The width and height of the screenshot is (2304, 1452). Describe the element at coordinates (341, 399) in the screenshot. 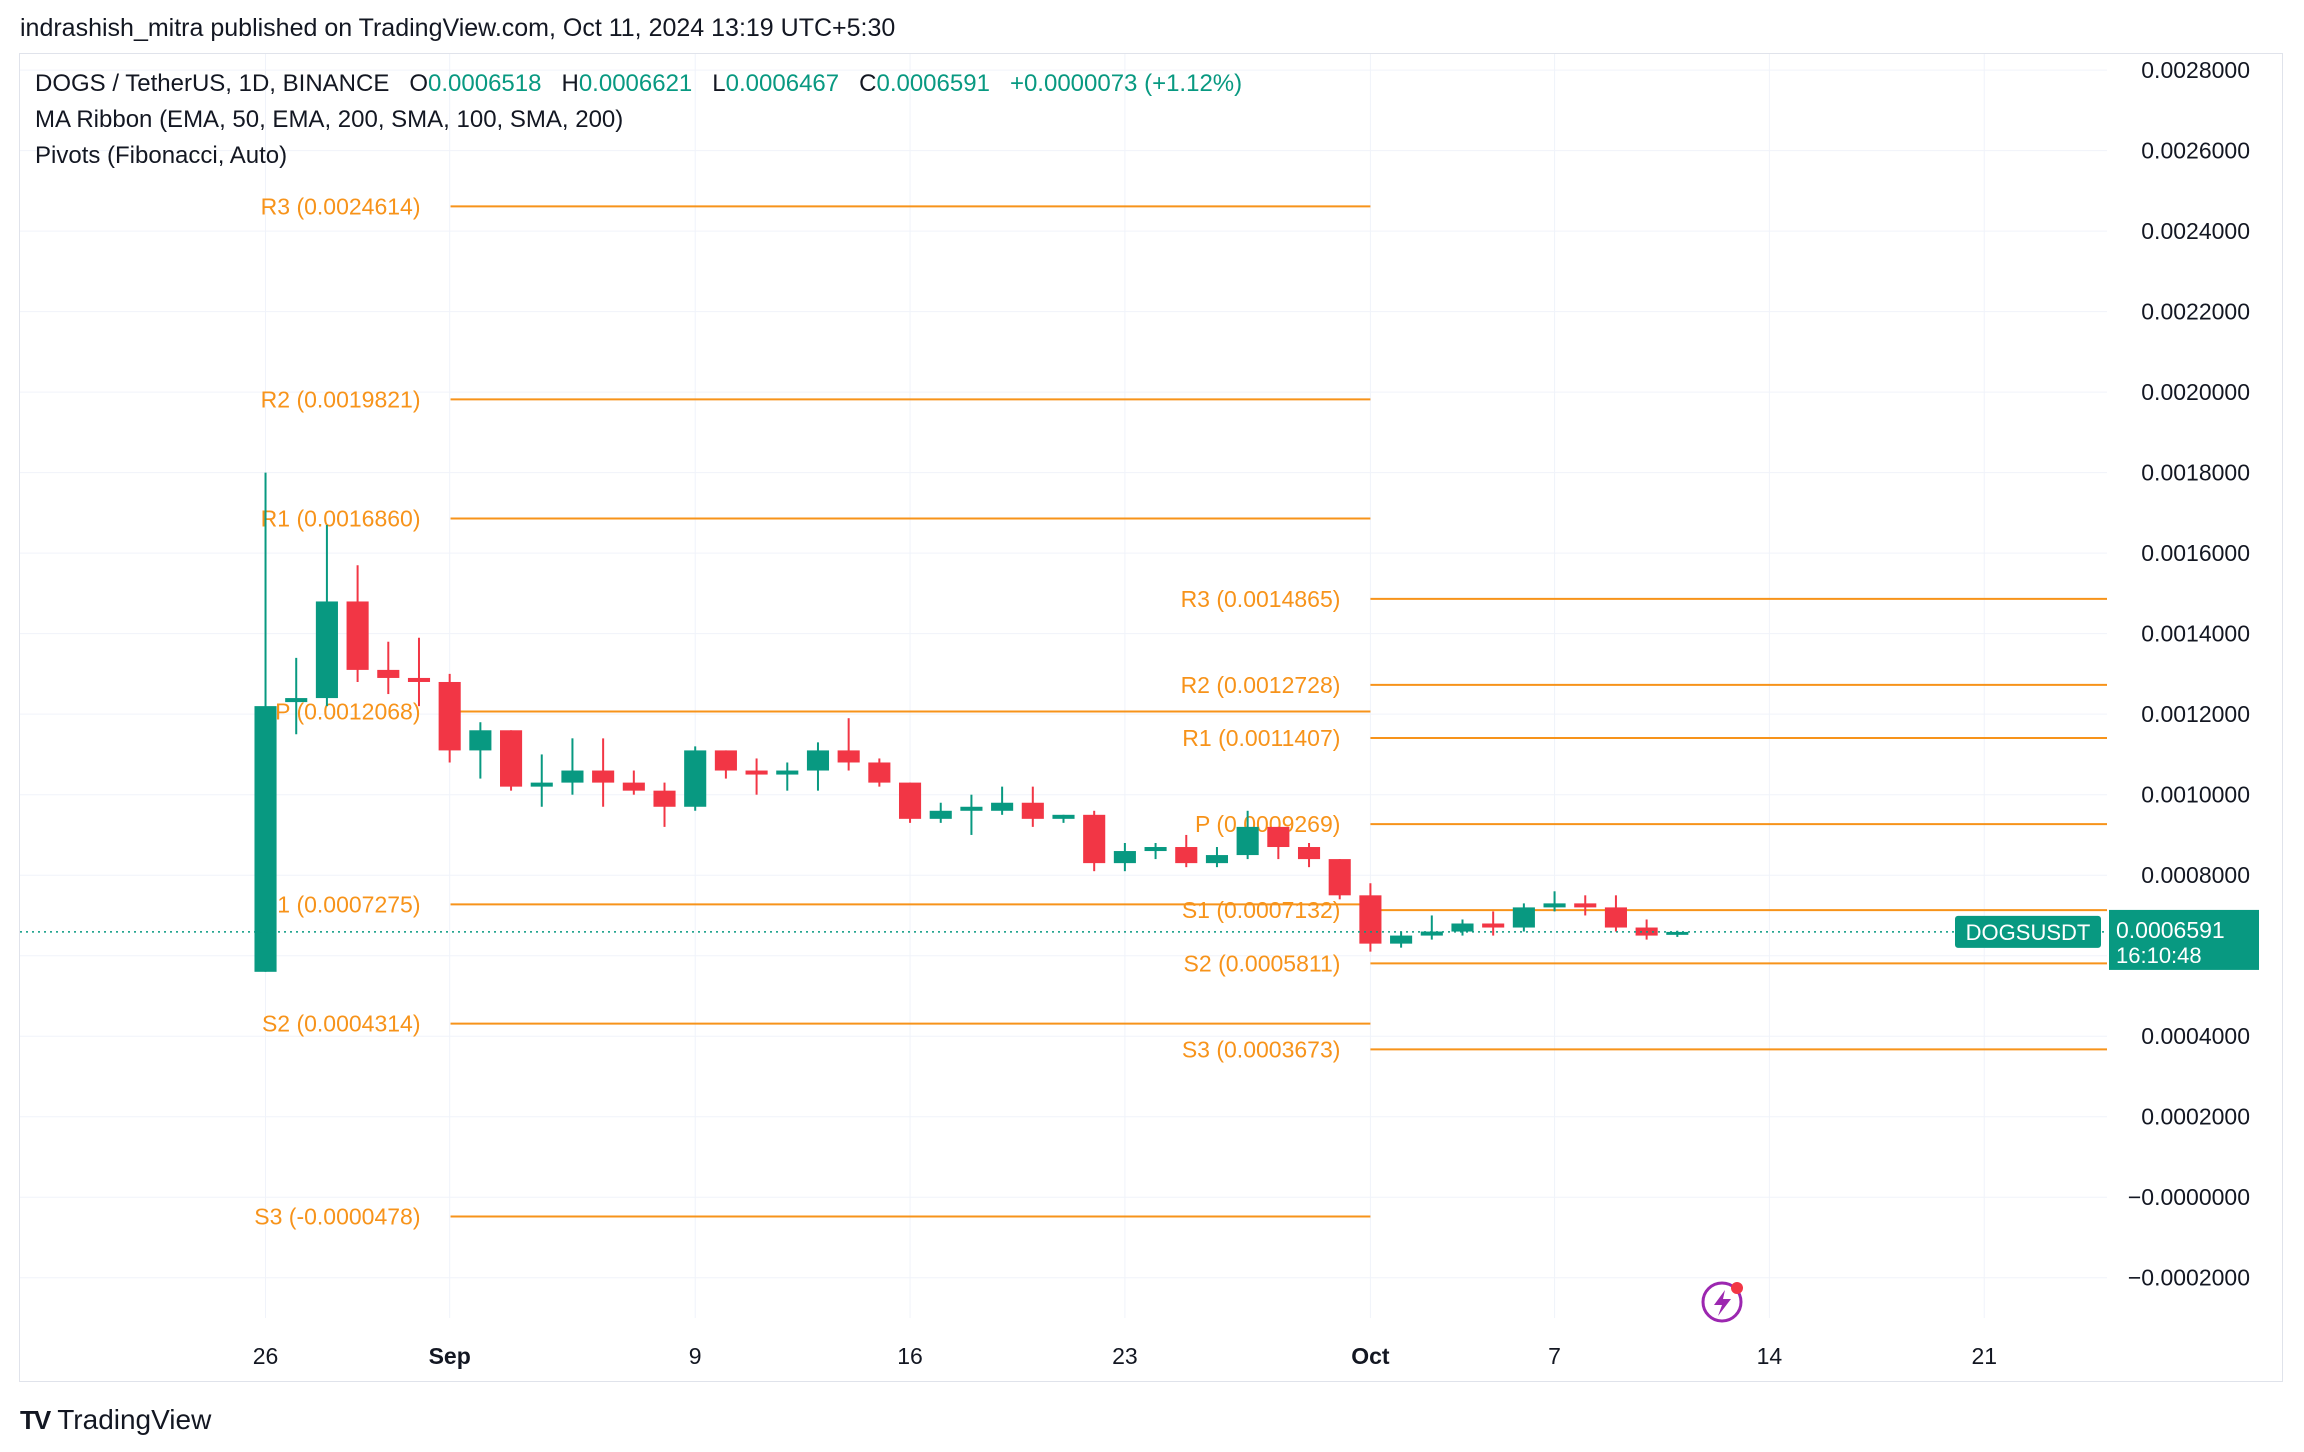

I see `pivot-label-r2: R2 (0.0019821)` at that location.